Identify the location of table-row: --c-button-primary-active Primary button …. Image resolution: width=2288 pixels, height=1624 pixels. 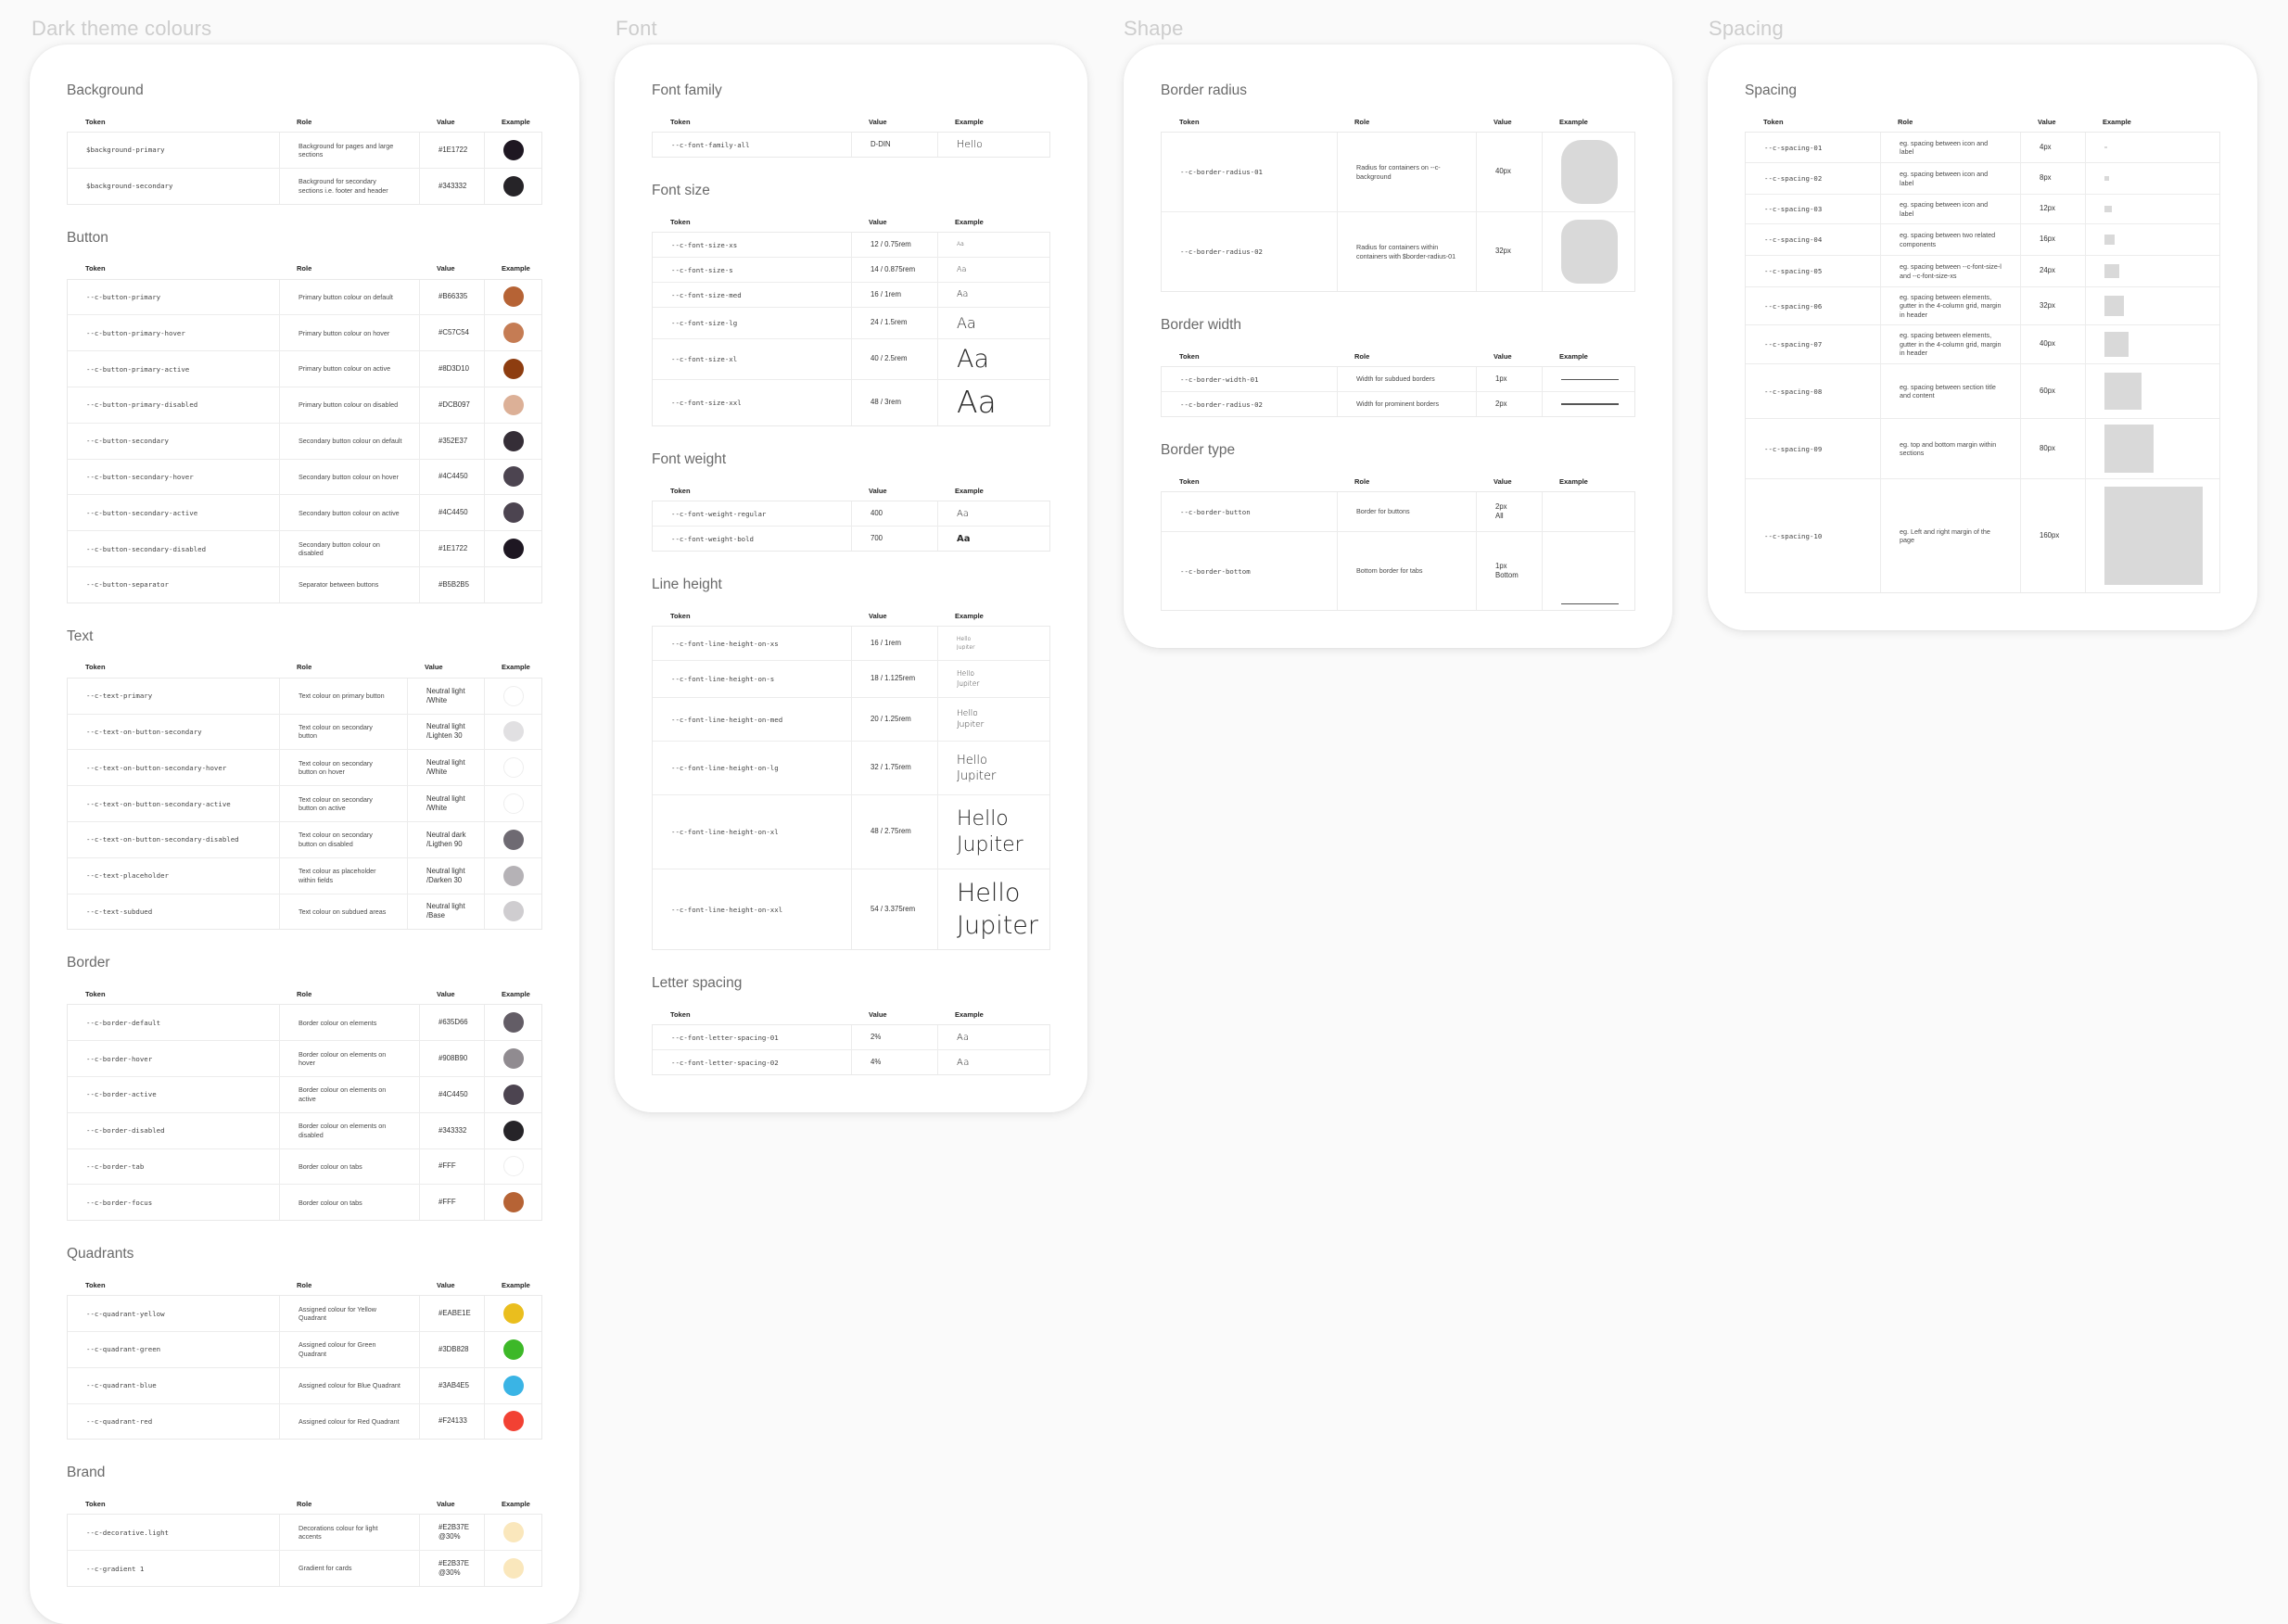
(305, 368).